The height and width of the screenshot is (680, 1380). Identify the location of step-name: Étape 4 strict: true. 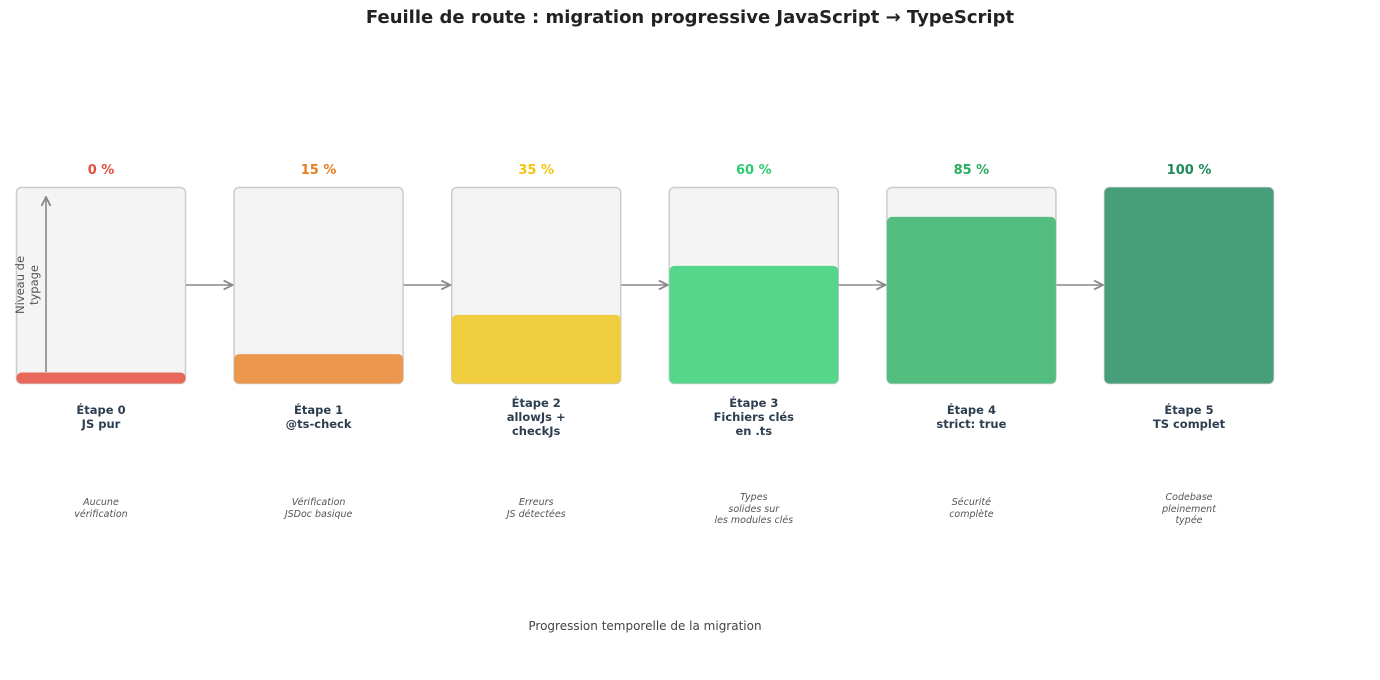
(971, 417).